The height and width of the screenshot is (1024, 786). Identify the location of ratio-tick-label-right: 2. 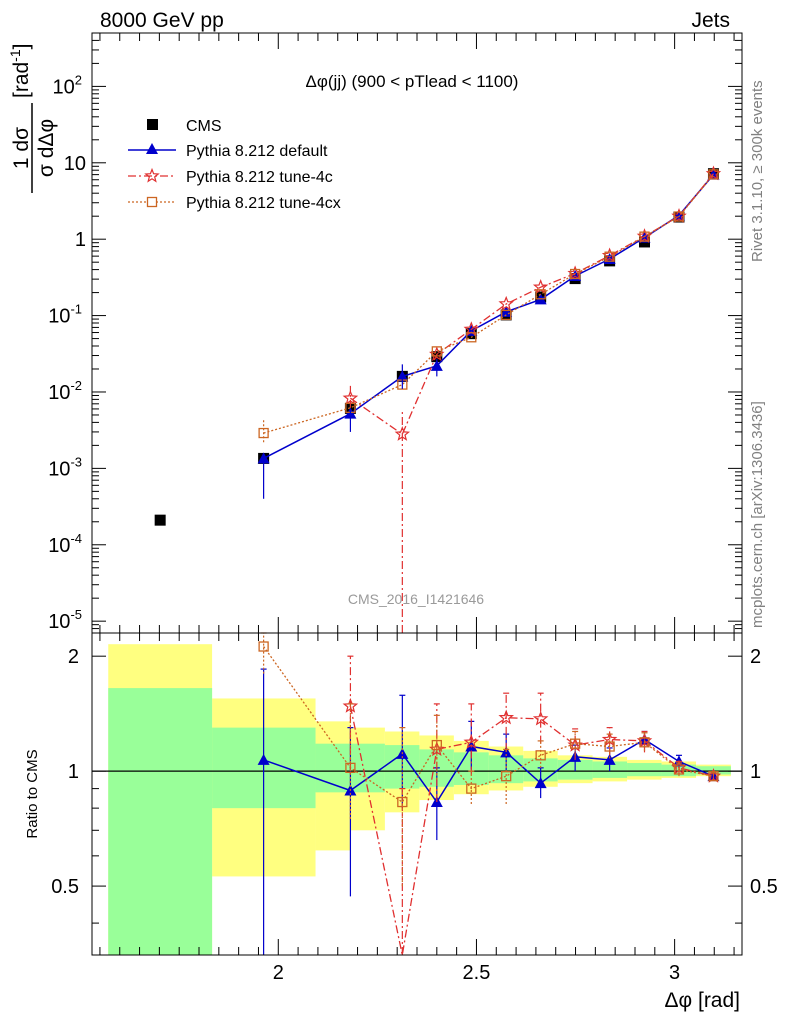
(755, 657).